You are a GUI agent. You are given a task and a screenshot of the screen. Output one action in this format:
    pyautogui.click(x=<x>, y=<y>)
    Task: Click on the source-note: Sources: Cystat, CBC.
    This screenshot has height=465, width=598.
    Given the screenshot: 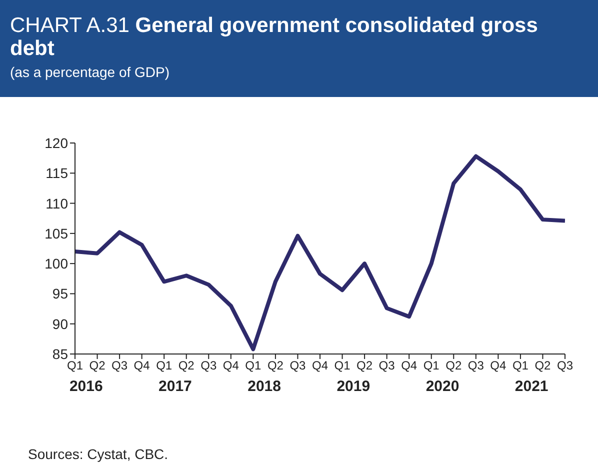 What is the action you would take?
    pyautogui.click(x=98, y=454)
    